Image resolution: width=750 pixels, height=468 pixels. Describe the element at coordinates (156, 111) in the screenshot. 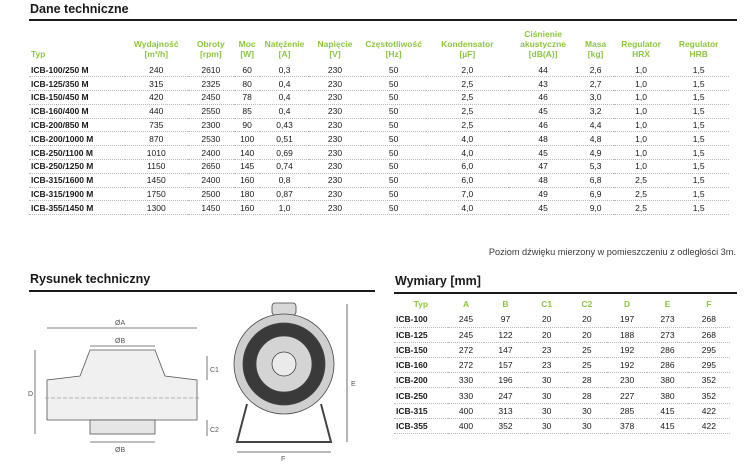

I see `value-cell: 440` at that location.